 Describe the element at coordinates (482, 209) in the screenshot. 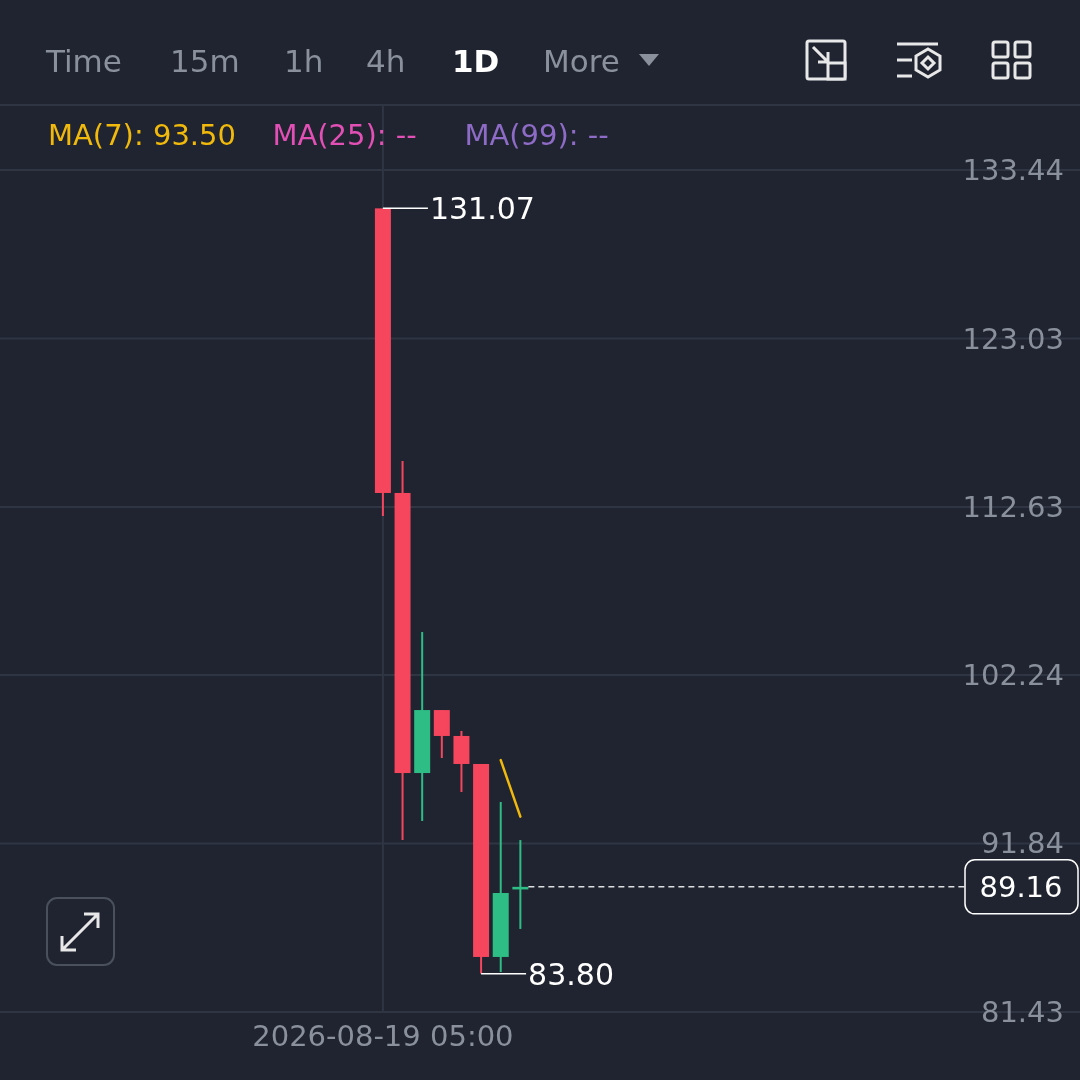

I see `annotation: 131.07` at that location.